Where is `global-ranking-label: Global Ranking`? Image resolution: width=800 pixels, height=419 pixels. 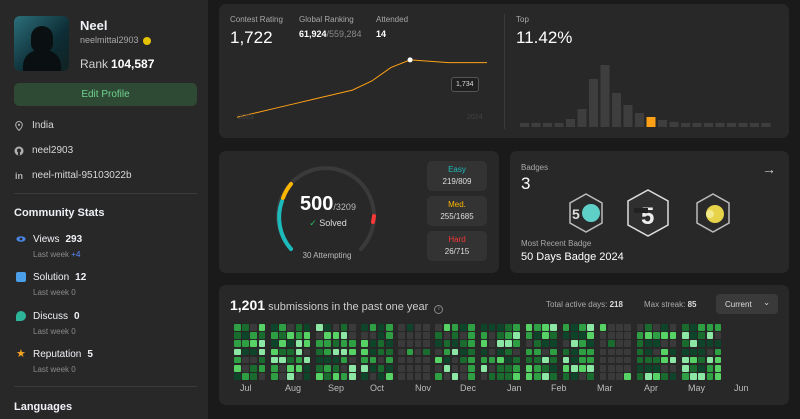 global-ranking-label: Global Ranking is located at coordinates (326, 19).